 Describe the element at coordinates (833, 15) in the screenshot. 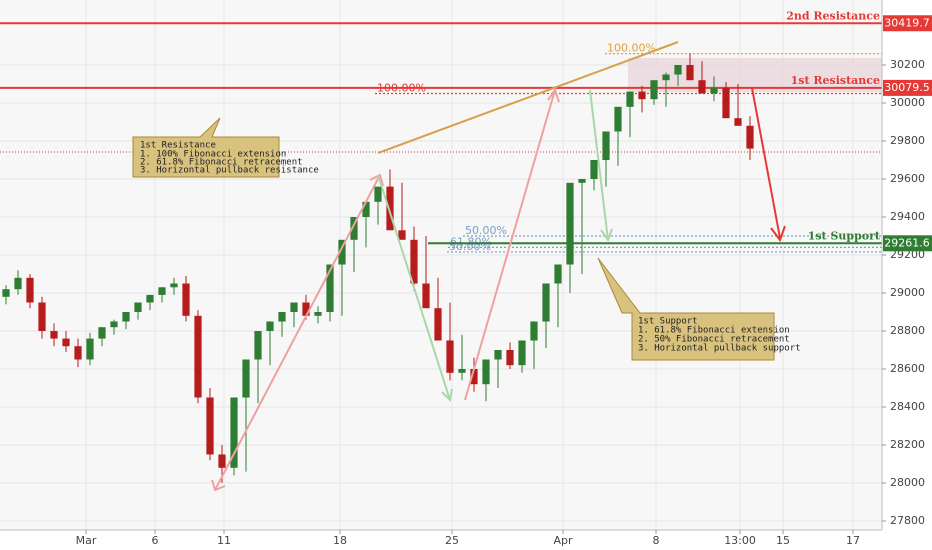

I see `level-name: 2nd Resistance` at that location.